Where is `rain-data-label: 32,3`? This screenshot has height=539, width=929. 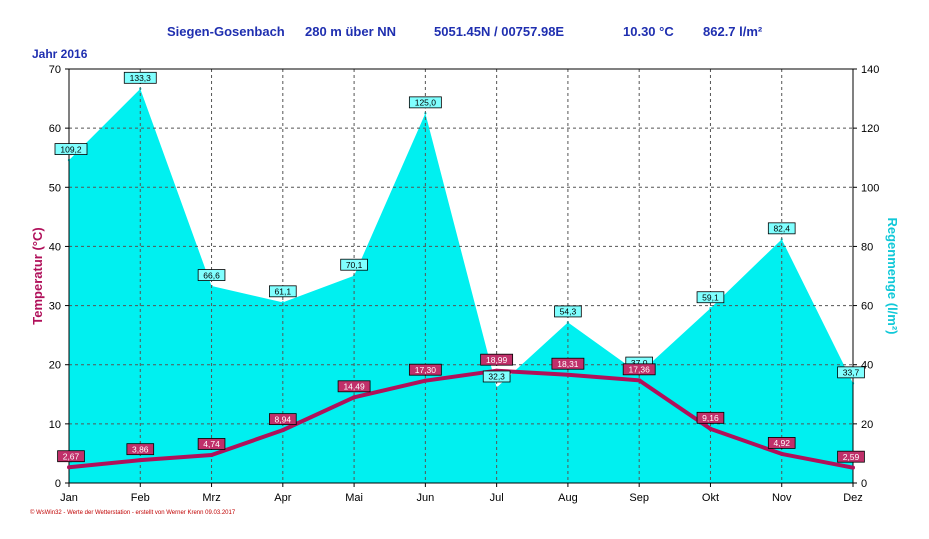 rain-data-label: 32,3 is located at coordinates (496, 376).